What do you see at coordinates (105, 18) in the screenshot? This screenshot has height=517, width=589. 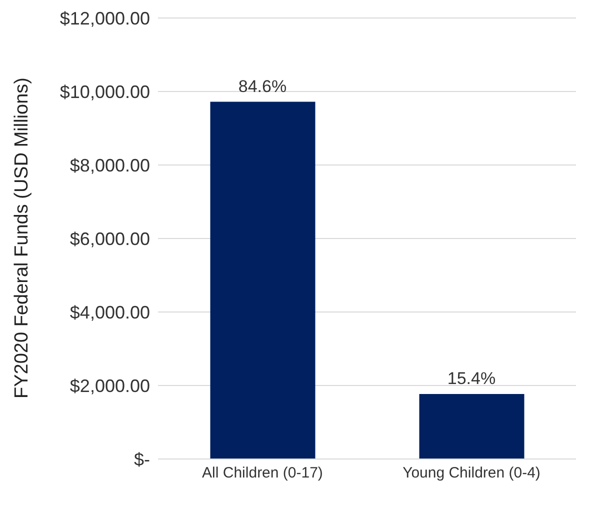 I see `y-tick-label: $12,000.00` at bounding box center [105, 18].